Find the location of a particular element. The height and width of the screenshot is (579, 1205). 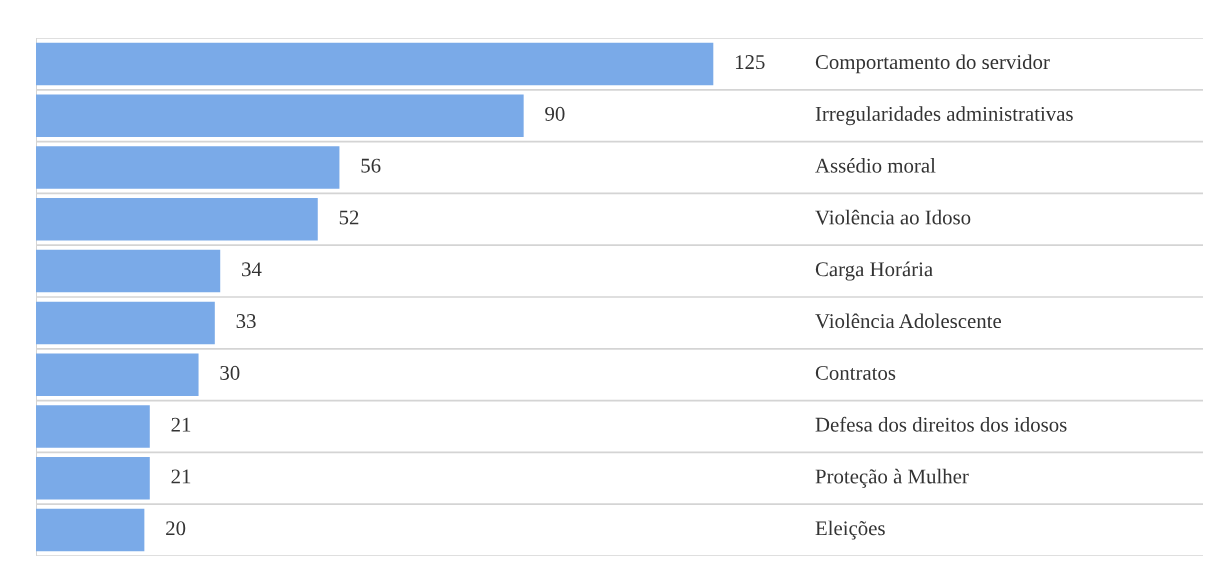

y-tick-label: Assédio moral is located at coordinates (875, 165).